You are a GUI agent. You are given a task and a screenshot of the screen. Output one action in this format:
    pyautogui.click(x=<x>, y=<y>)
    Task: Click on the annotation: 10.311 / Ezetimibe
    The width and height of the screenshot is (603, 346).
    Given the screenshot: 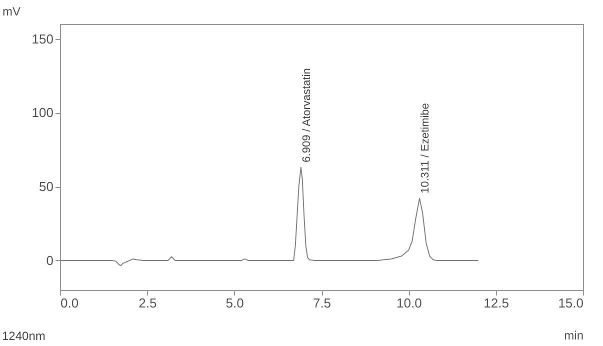 What is the action you would take?
    pyautogui.click(x=426, y=148)
    